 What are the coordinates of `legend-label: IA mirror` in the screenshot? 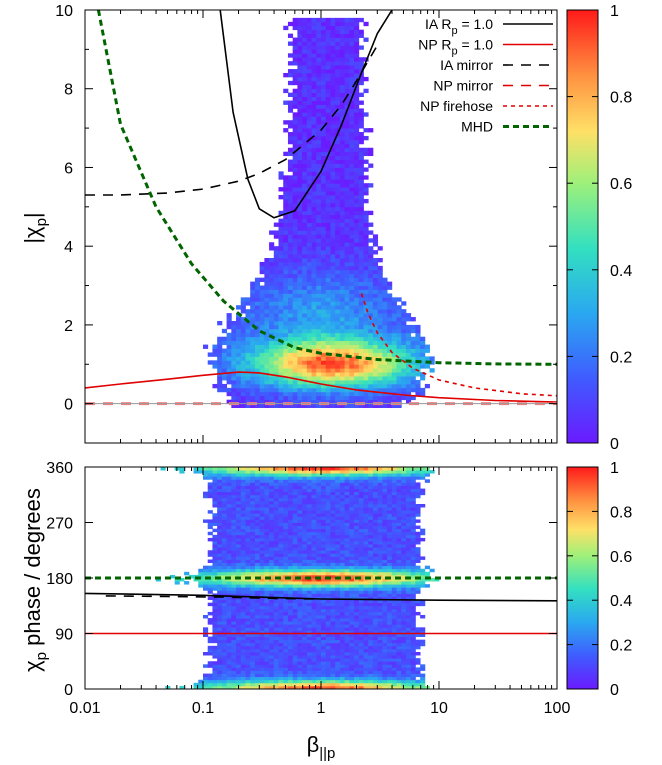 It's located at (466, 65).